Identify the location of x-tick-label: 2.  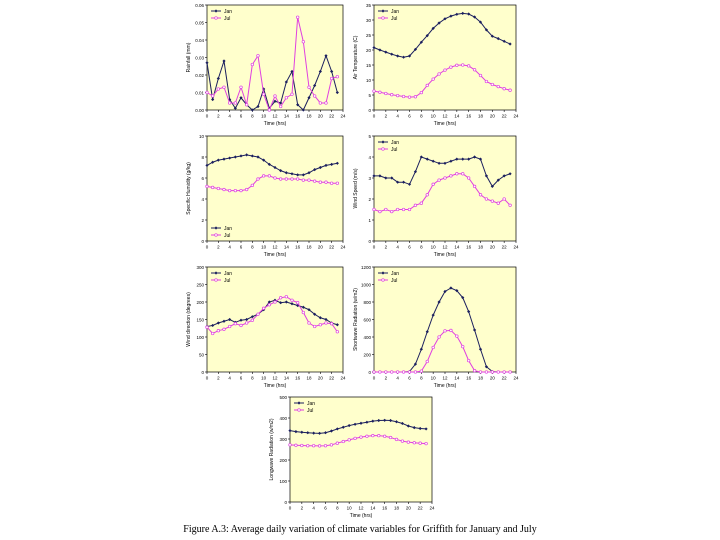
(218, 247).